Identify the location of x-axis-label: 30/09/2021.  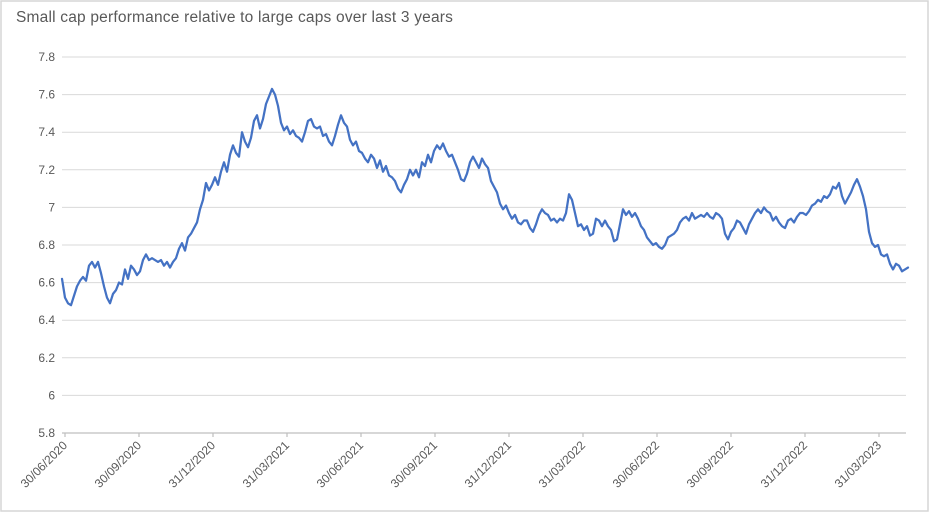
(414, 464).